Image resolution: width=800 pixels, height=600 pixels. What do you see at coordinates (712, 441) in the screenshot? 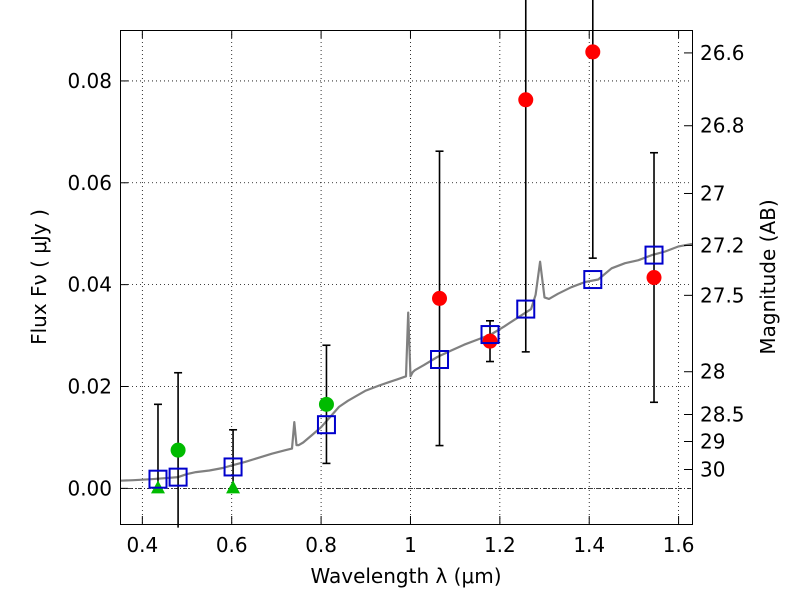
I see `magnitude-tick-label: 29` at bounding box center [712, 441].